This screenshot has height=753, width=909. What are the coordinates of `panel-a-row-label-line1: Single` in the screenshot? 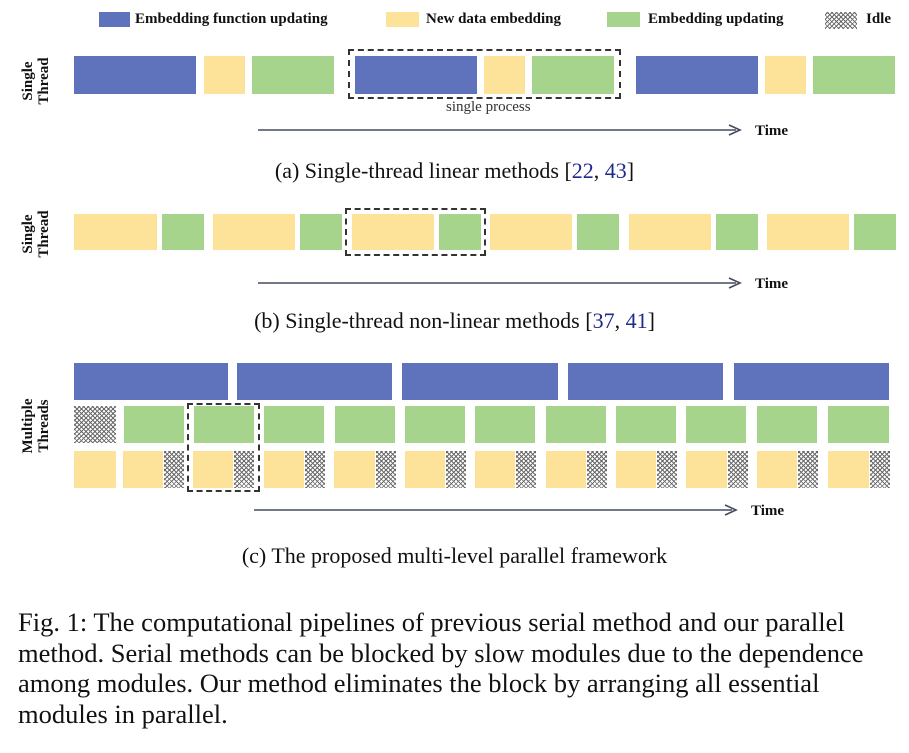 It's located at (28, 81).